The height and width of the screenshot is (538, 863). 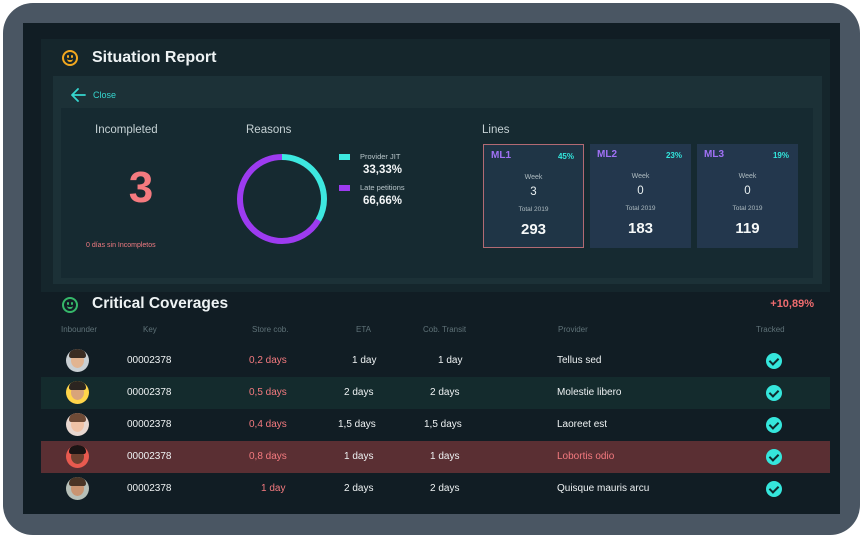 What do you see at coordinates (357, 424) in the screenshot?
I see `eta-cell: 1,5 days` at bounding box center [357, 424].